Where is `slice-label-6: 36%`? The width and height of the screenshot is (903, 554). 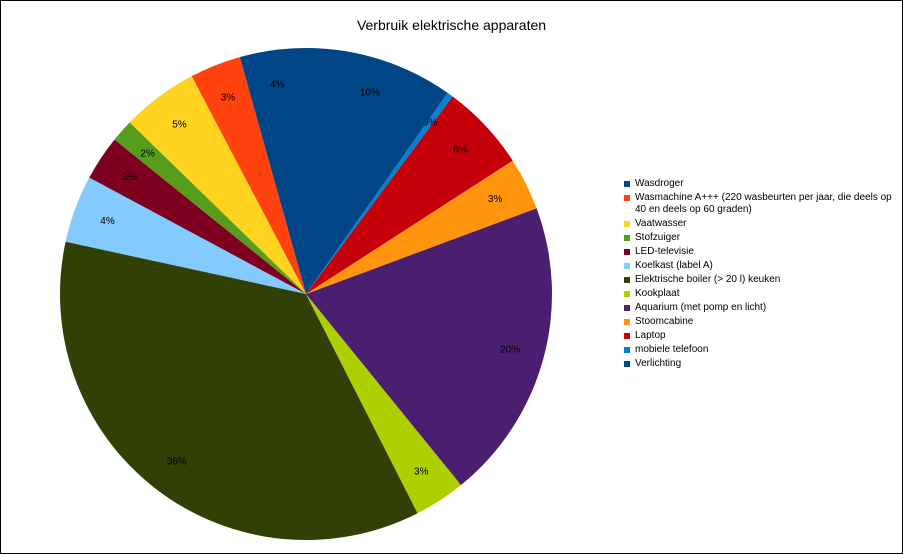 slice-label-6: 36% is located at coordinates (177, 462).